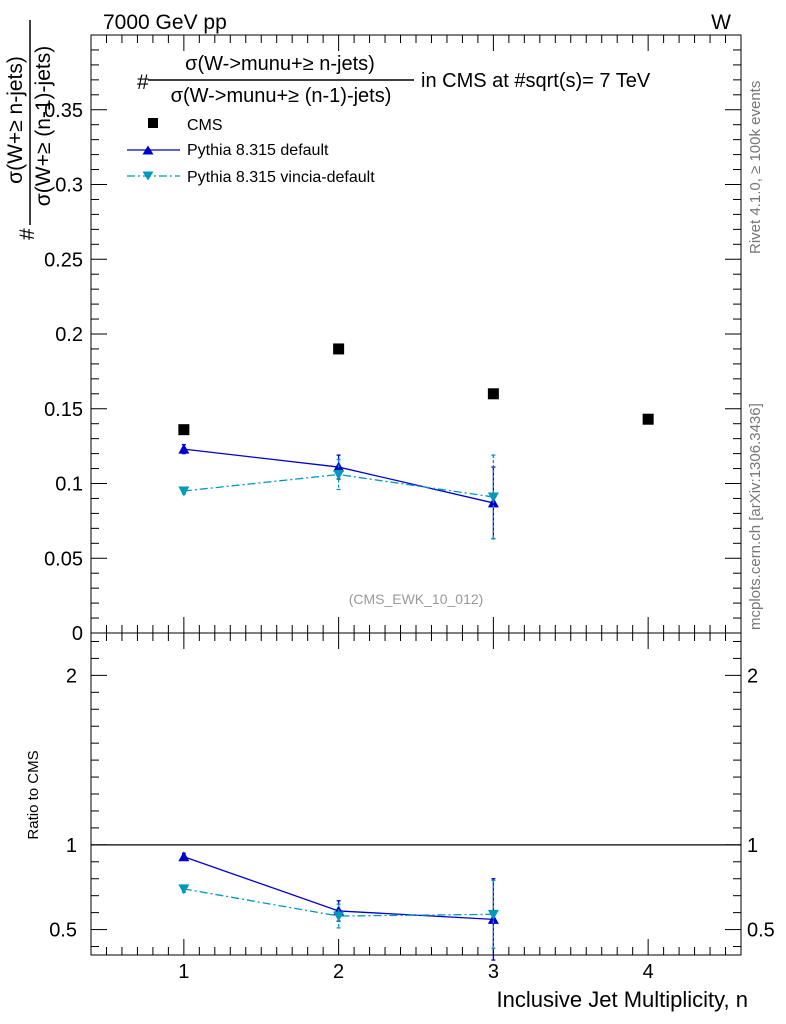  What do you see at coordinates (69, 335) in the screenshot?
I see `y-tick-label: 0.2` at bounding box center [69, 335].